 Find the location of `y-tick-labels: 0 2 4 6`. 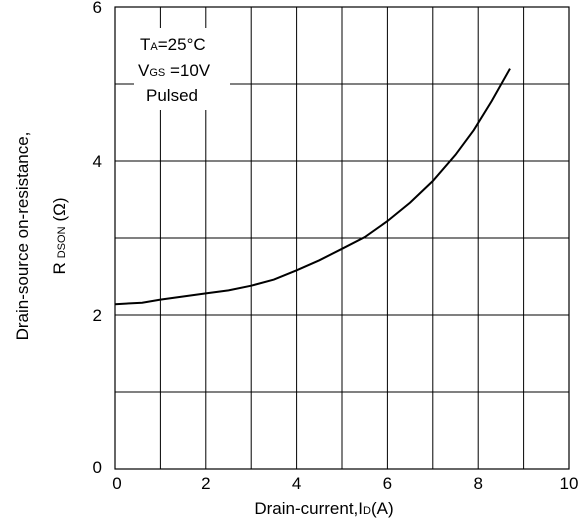

y-tick-labels: 0 2 4 6 is located at coordinates (97, 238).